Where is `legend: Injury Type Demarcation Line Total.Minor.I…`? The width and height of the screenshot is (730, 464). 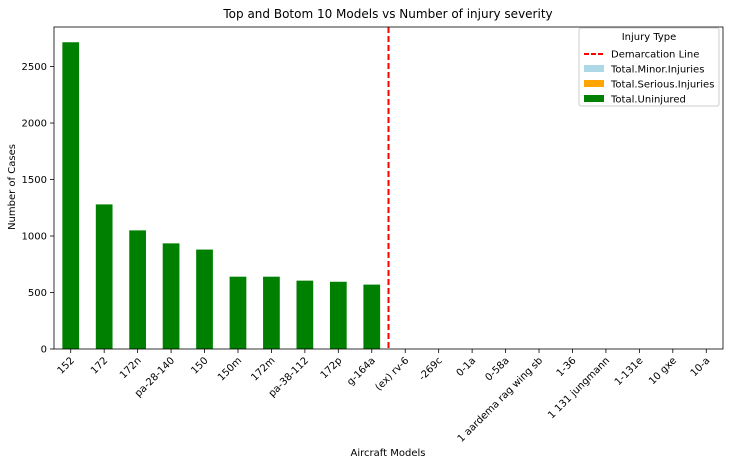 legend: Injury Type Demarcation Line Total.Minor.I… is located at coordinates (649, 67).